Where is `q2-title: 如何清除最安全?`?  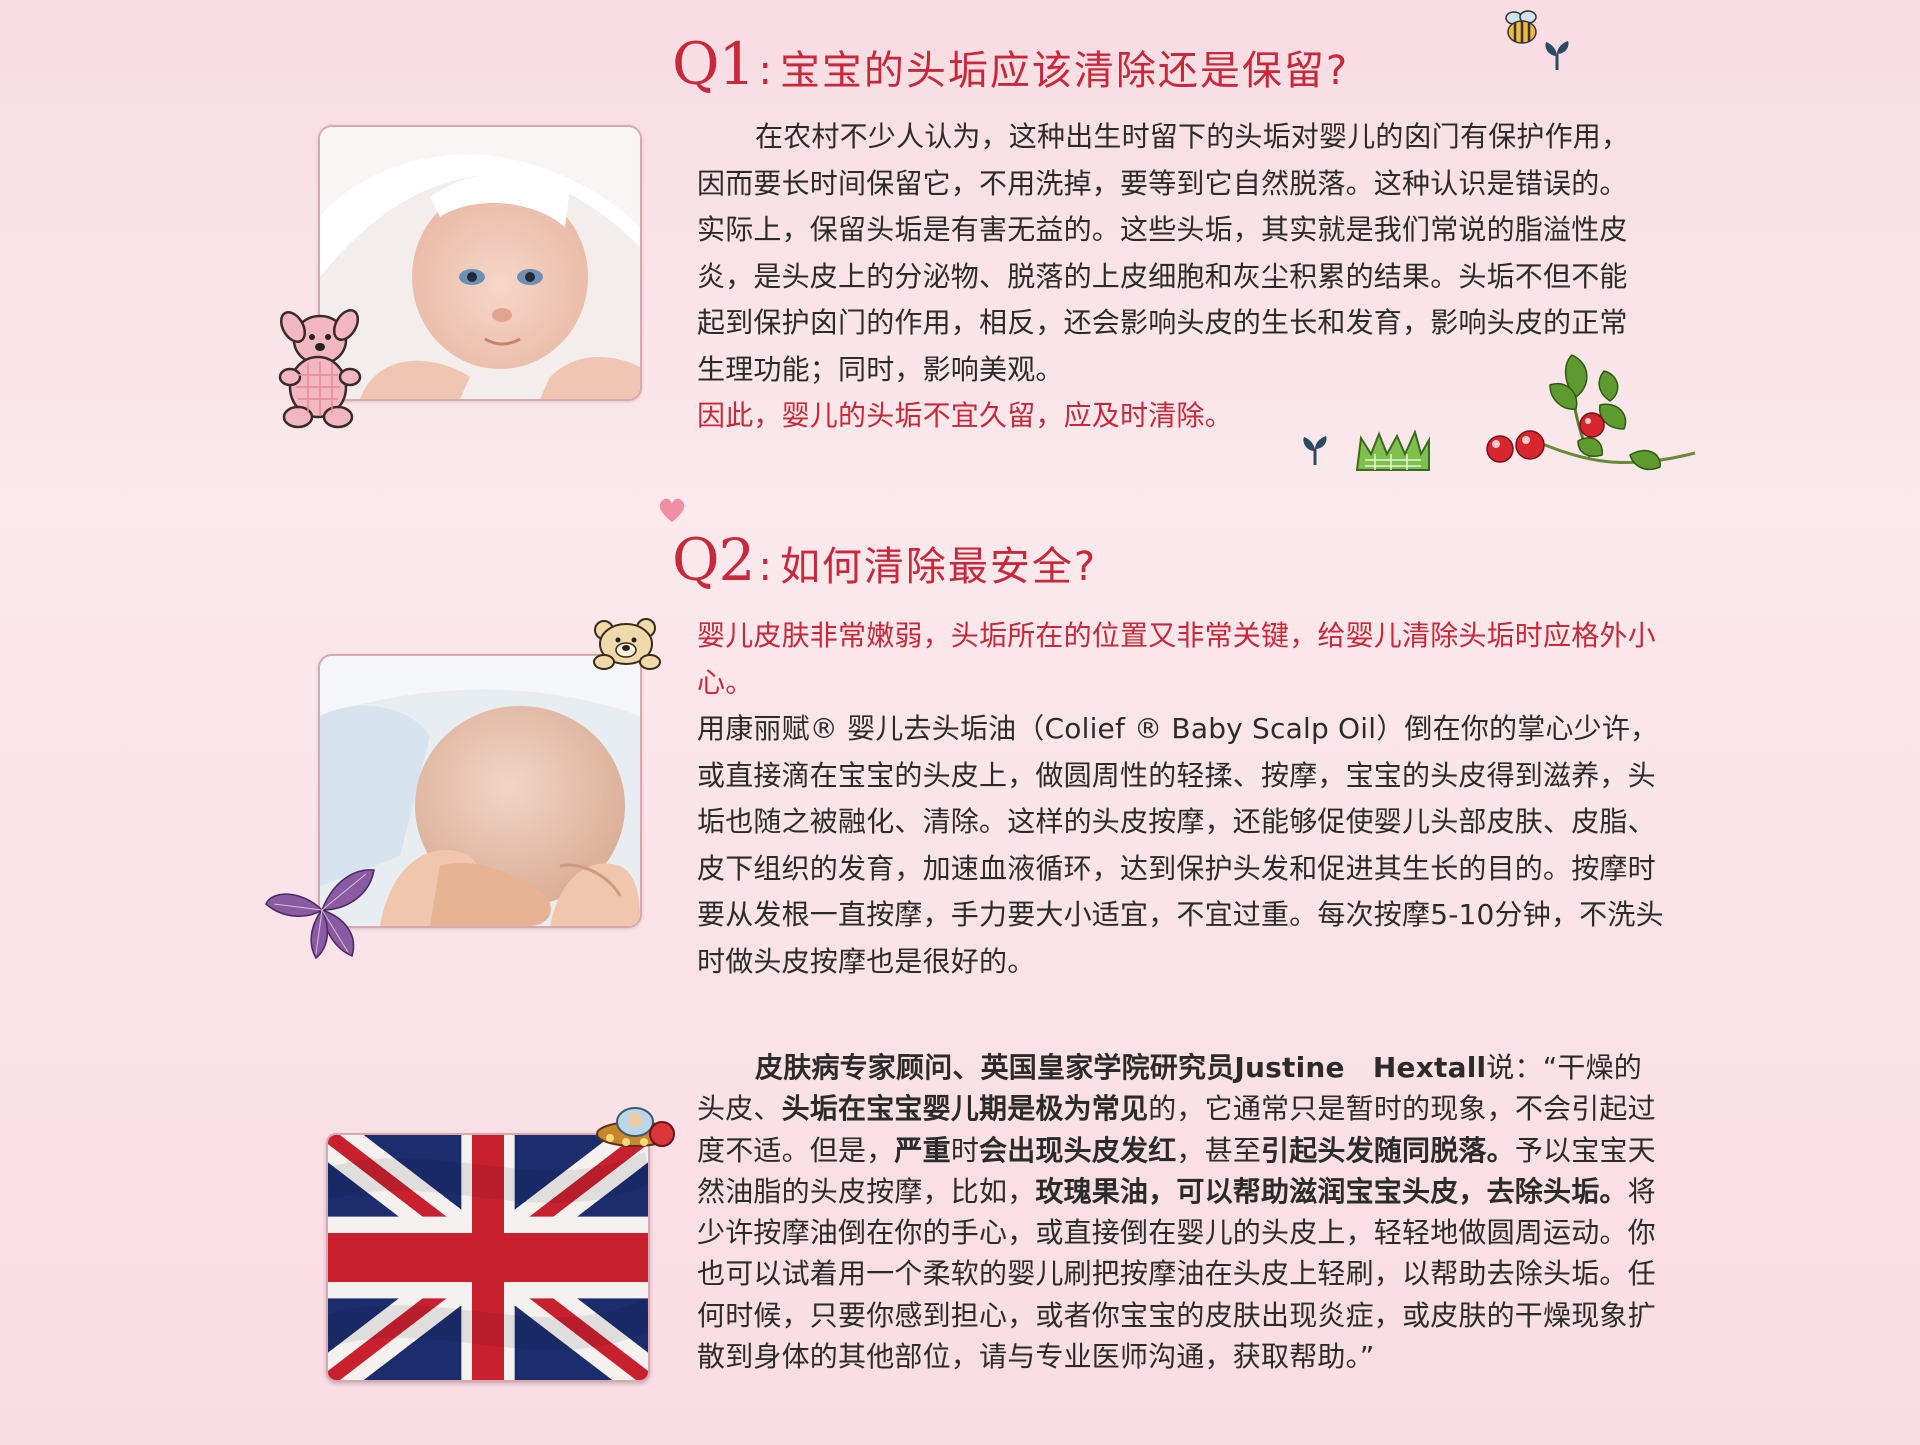
q2-title: 如何清除最安全? is located at coordinates (938, 567).